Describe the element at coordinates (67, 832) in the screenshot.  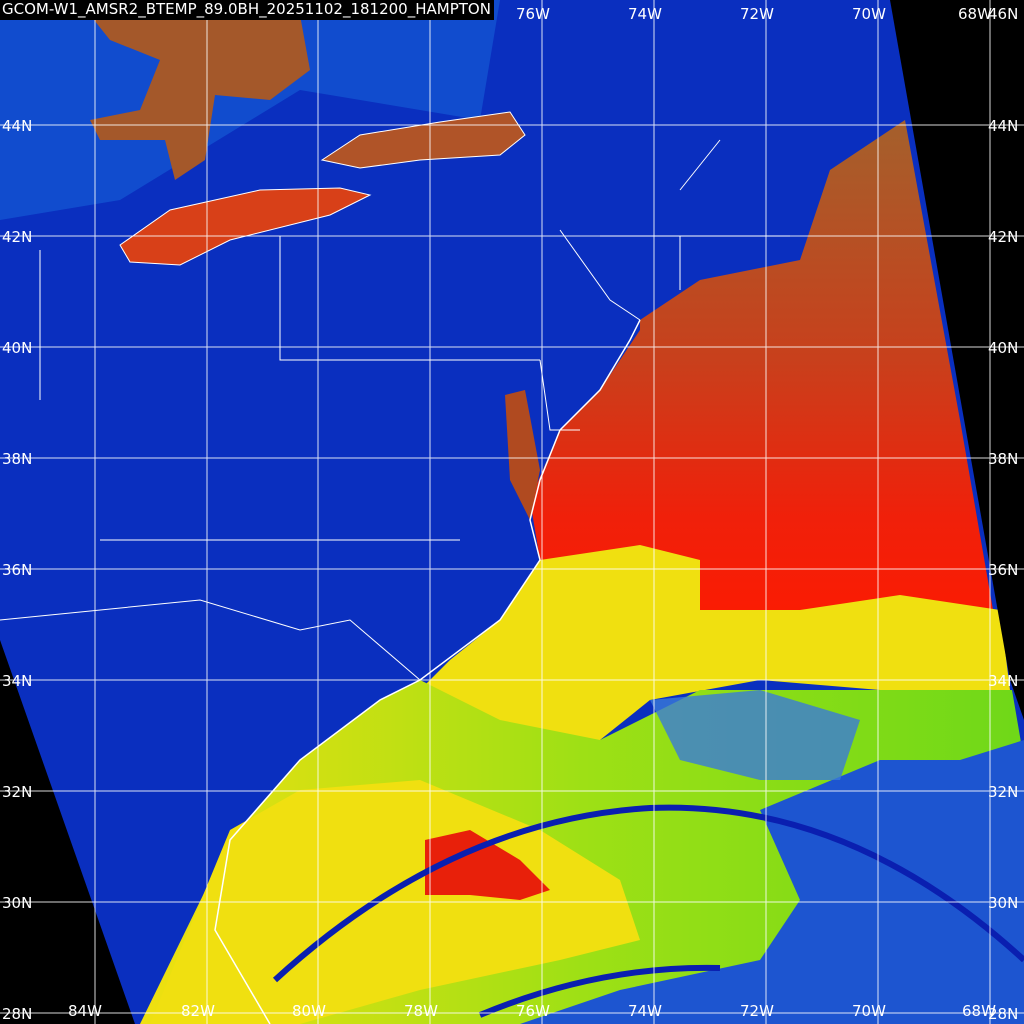
I see `swath-gap-left` at that location.